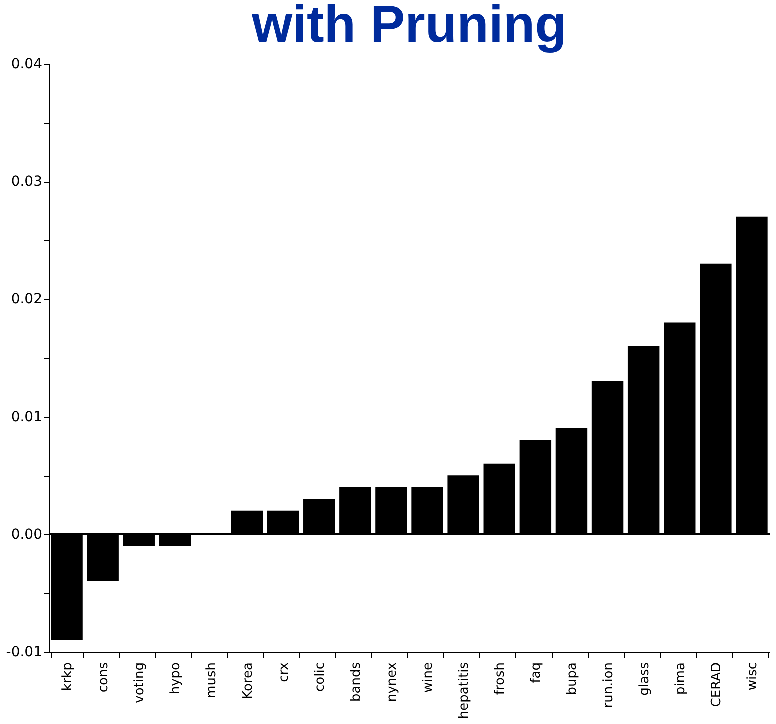 This screenshot has width=776, height=724. I want to click on x-tick-label: bands, so click(356, 682).